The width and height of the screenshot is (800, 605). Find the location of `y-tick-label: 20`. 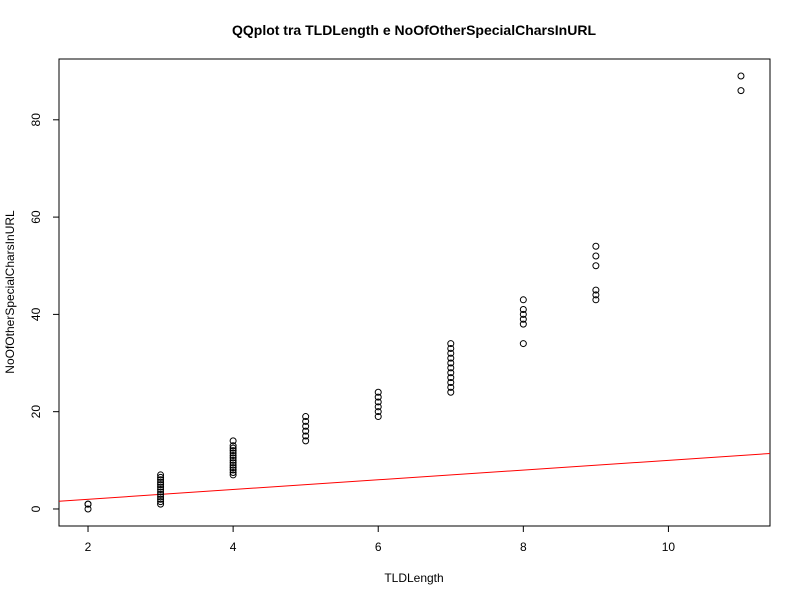

y-tick-label: 20 is located at coordinates (36, 412).